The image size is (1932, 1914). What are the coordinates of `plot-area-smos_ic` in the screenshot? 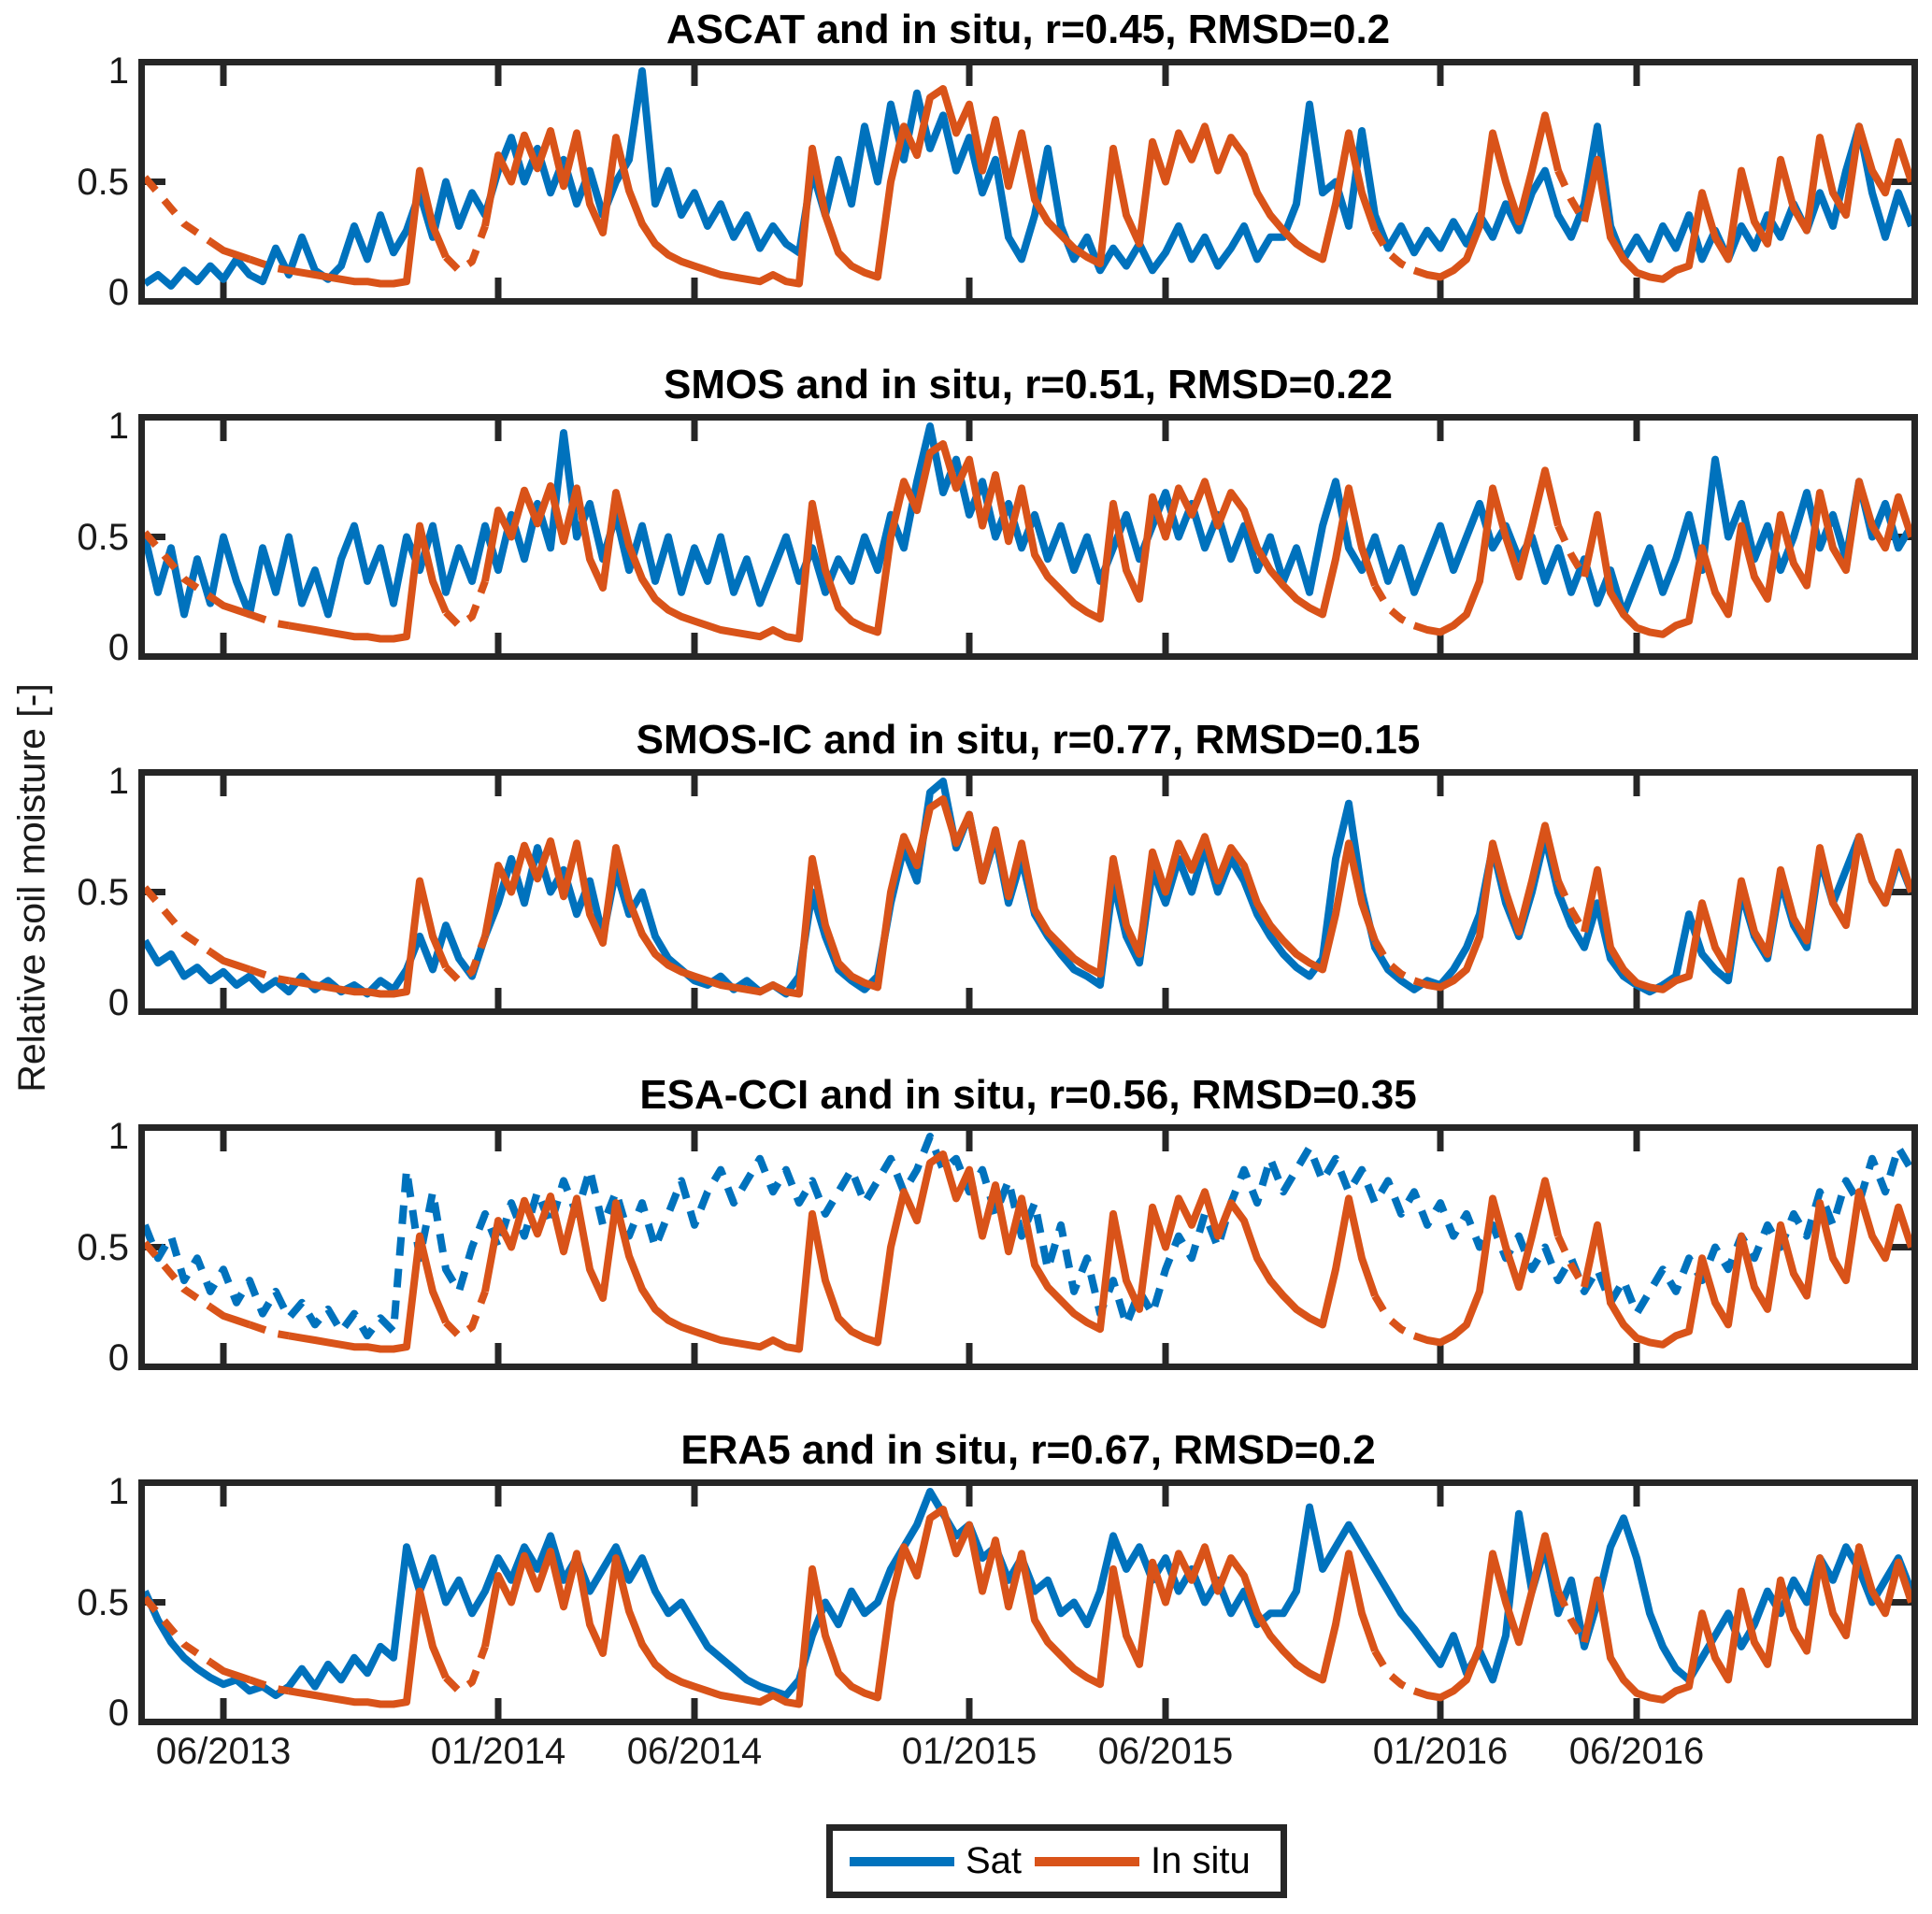 It's located at (1028, 892).